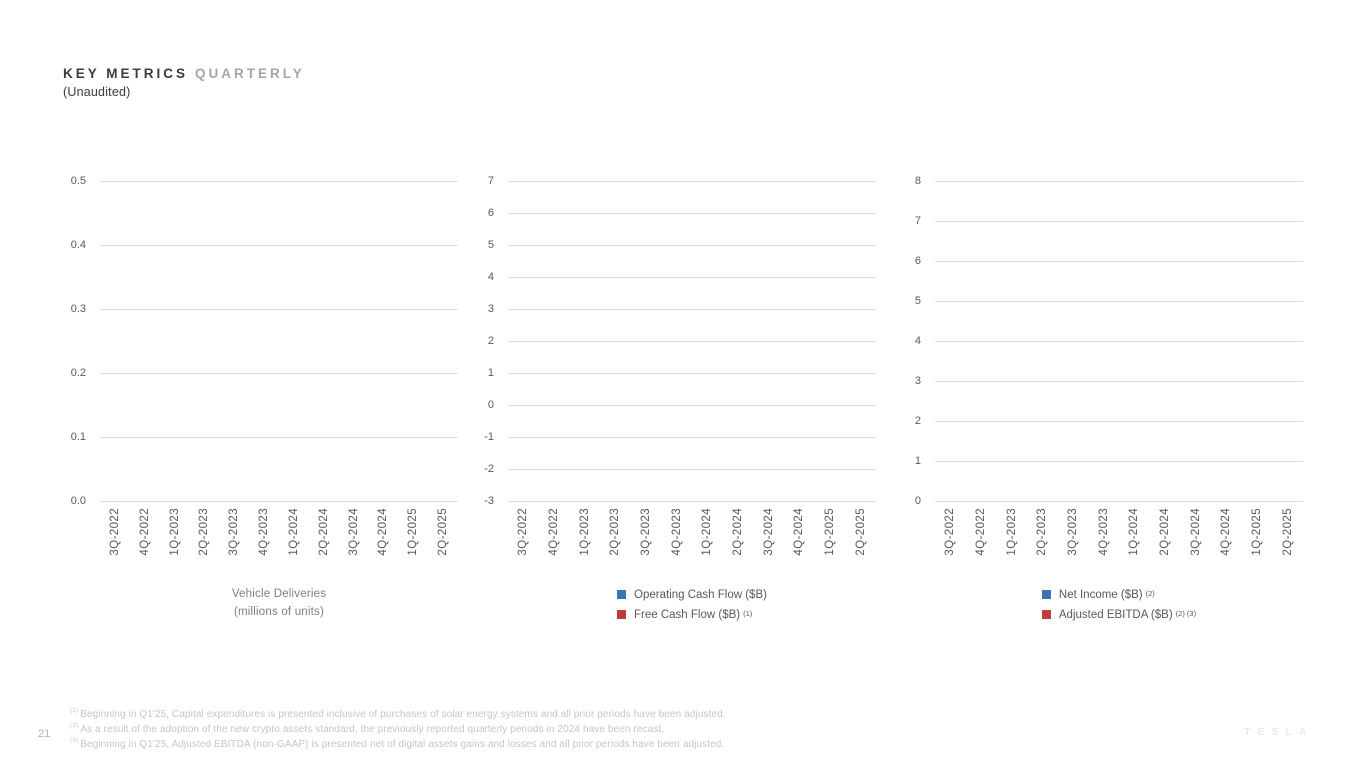 The width and height of the screenshot is (1365, 768). What do you see at coordinates (917, 181) in the screenshot?
I see `y-tick-label: 8` at bounding box center [917, 181].